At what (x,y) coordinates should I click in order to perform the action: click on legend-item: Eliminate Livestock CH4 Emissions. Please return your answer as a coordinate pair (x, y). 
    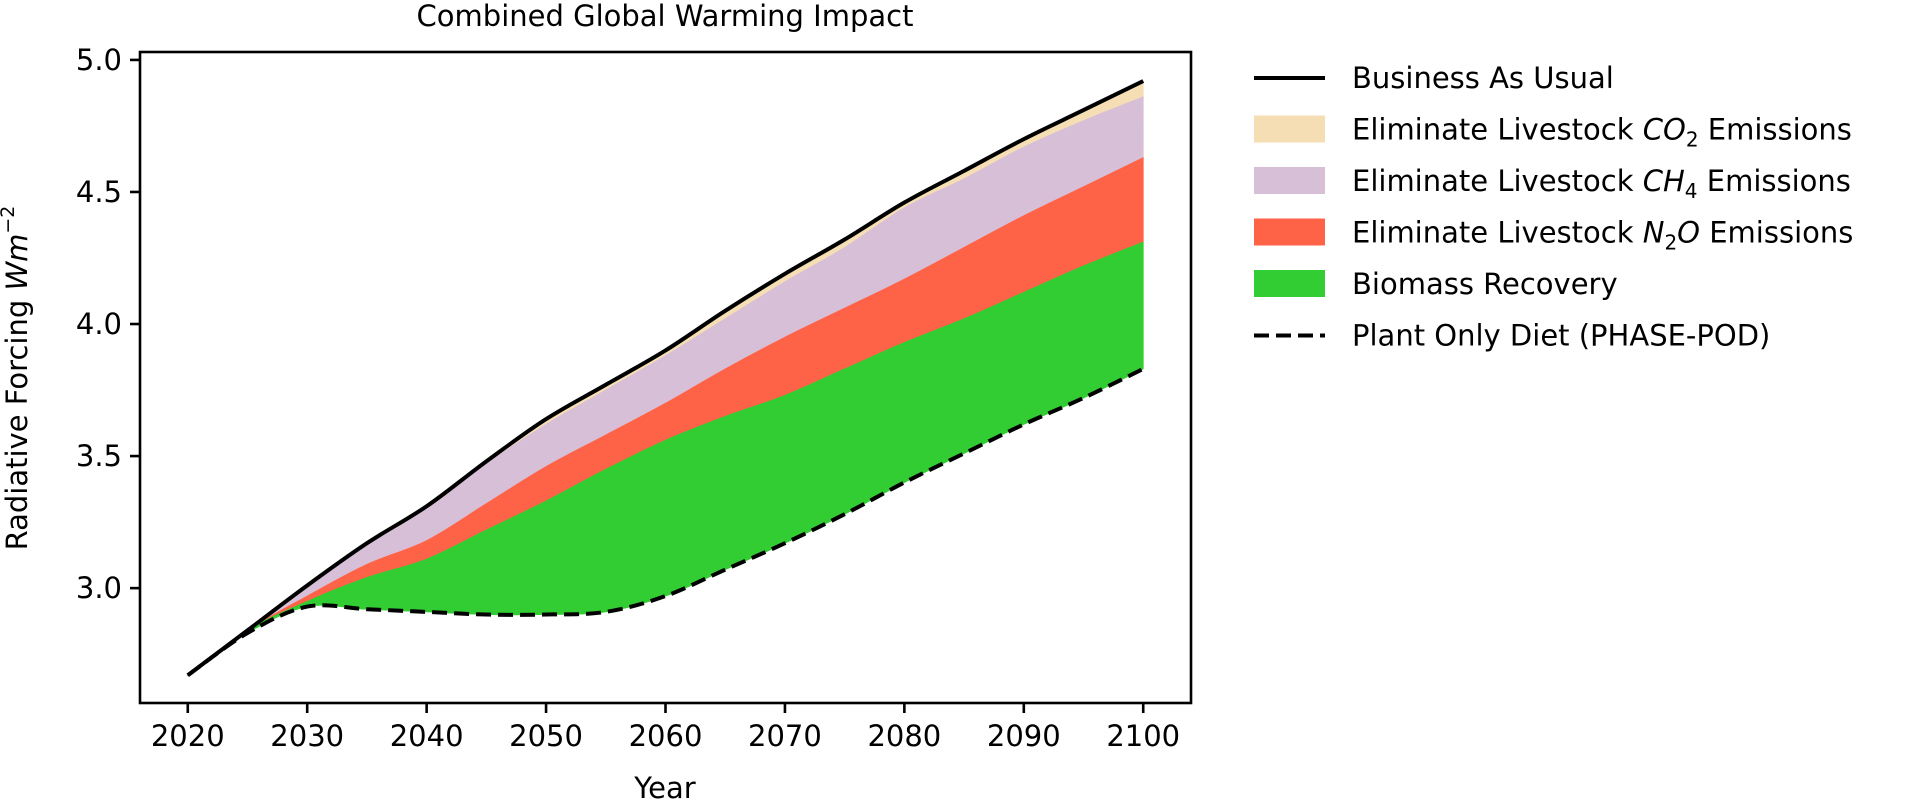
    Looking at the image, I should click on (1552, 183).